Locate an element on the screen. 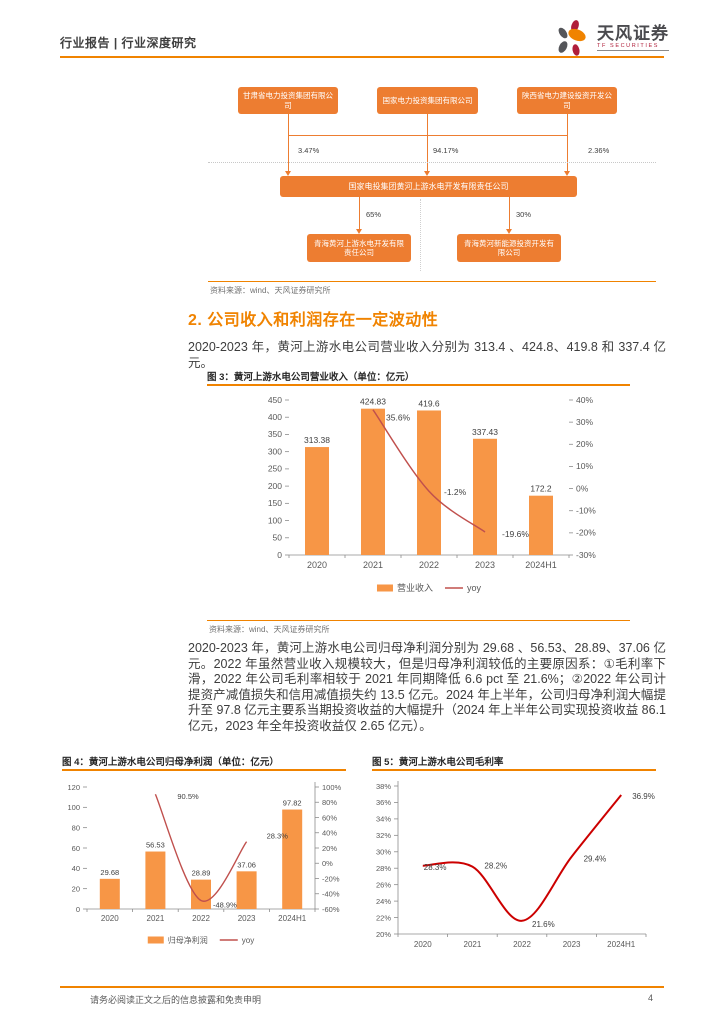  figure3-source: 资料来源：wind、天风证券研究所 is located at coordinates (269, 629).